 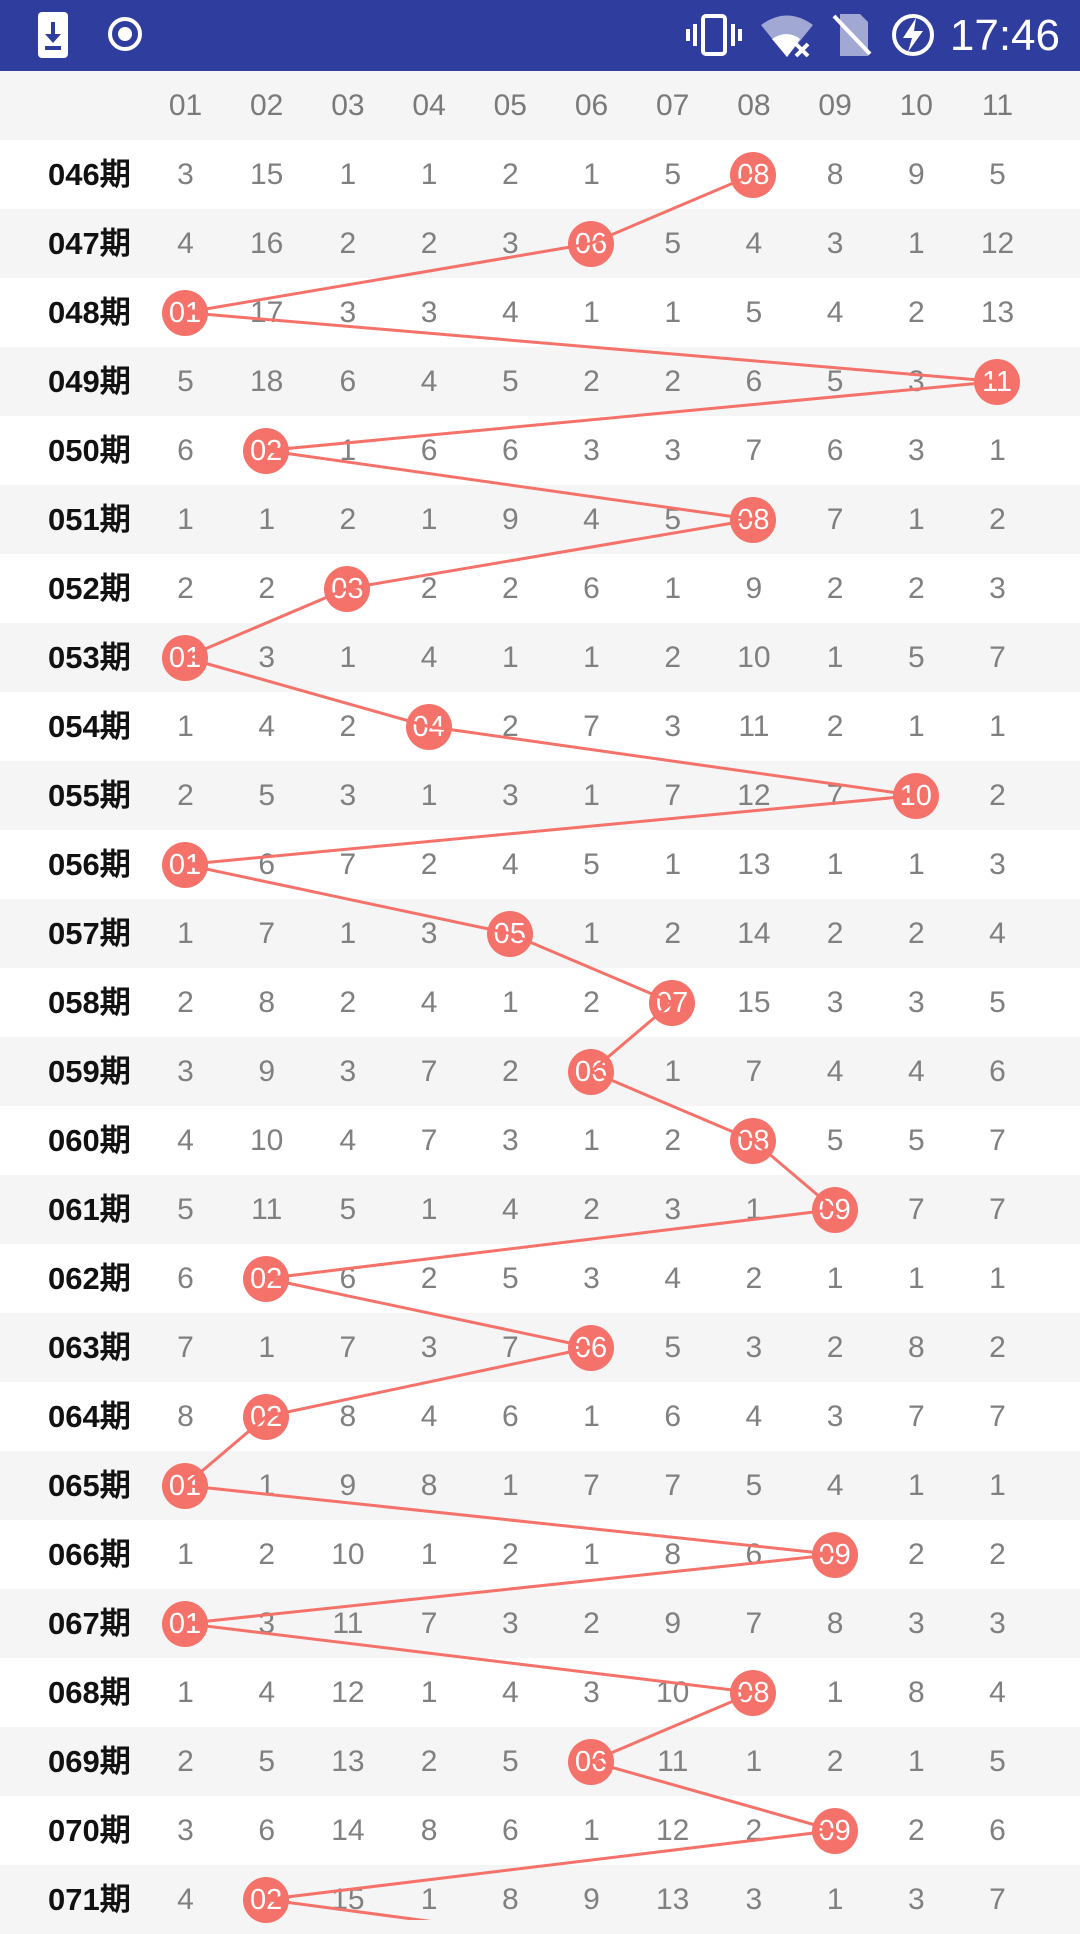 I want to click on column-header: 02, so click(x=267, y=105).